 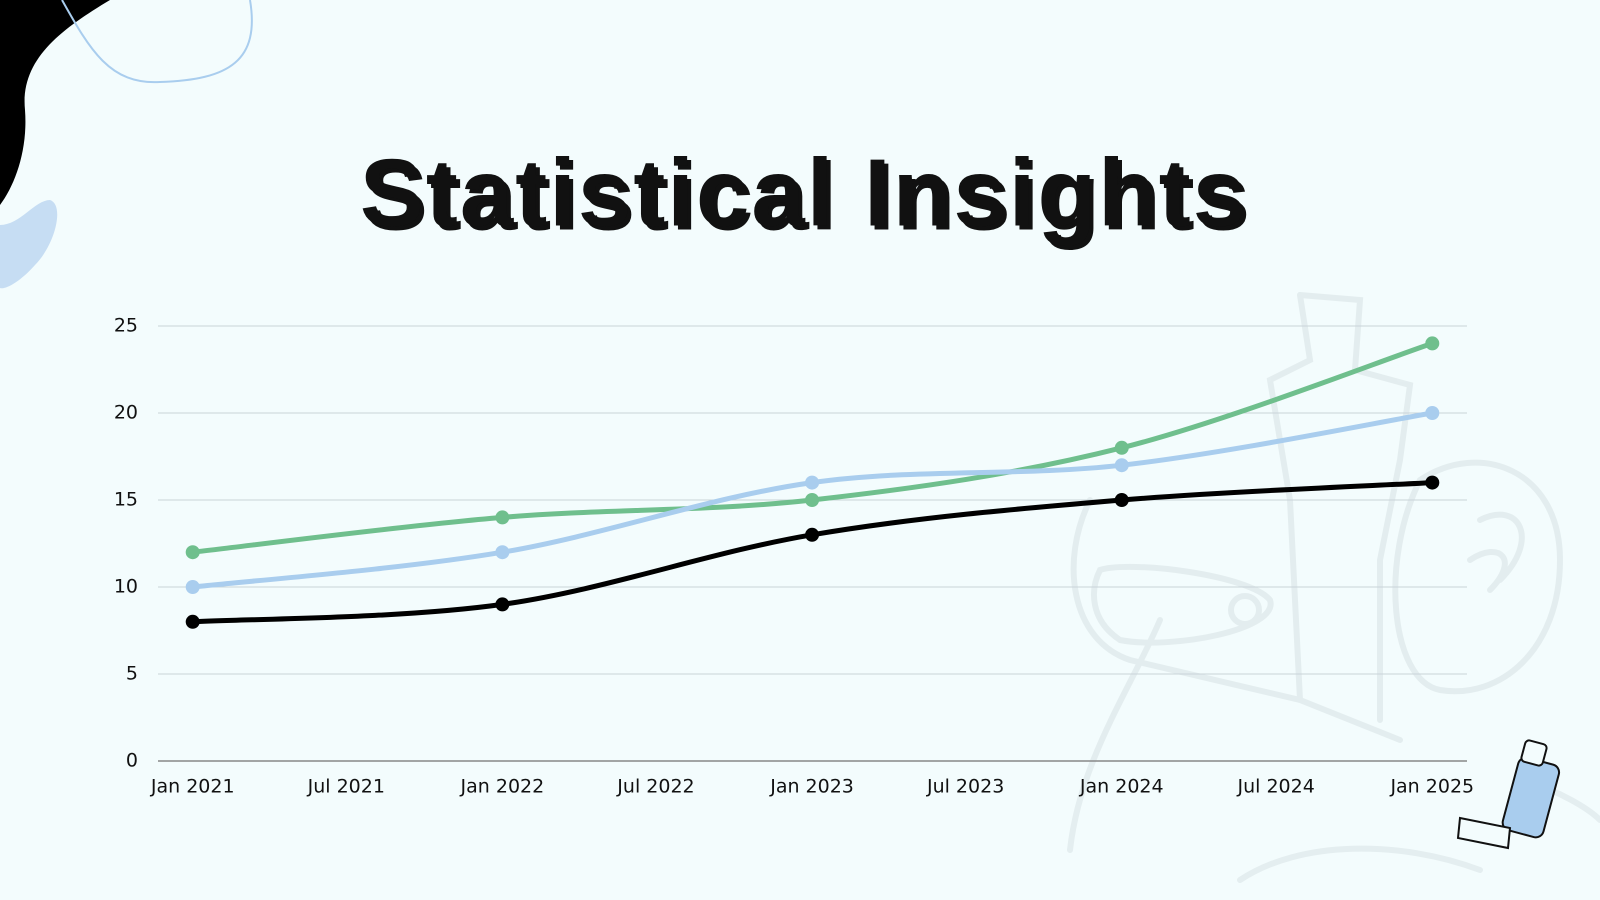 I want to click on y-tick-label: 25, so click(x=126, y=326).